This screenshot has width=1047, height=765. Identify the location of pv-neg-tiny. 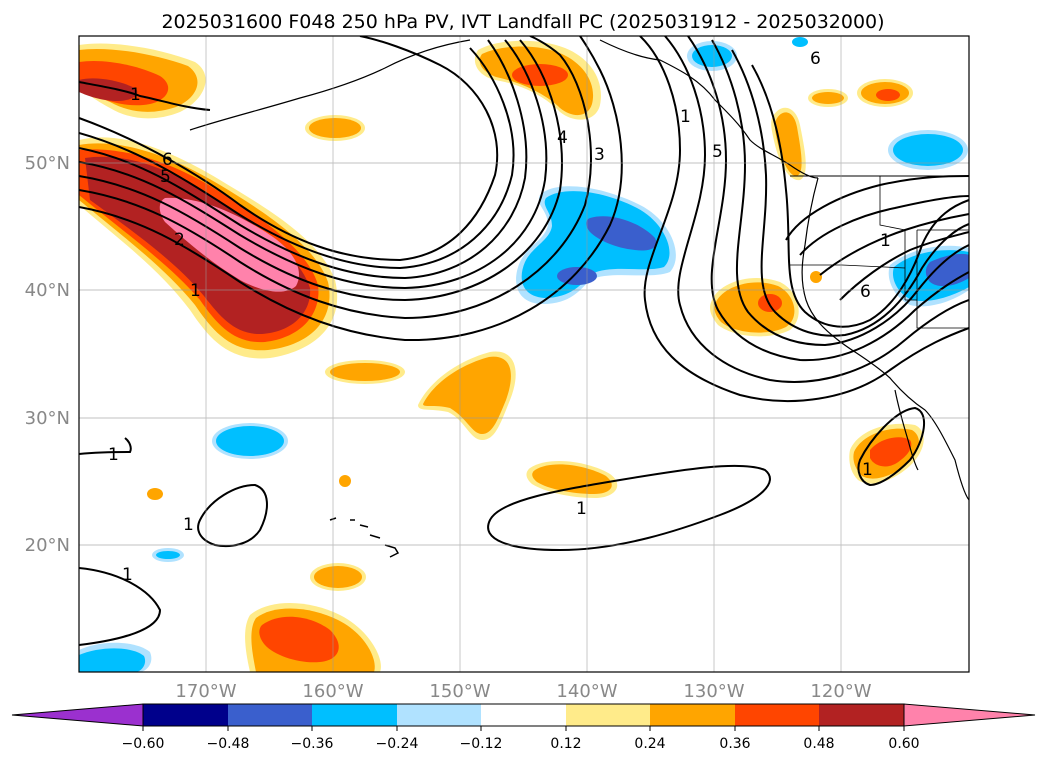
(800, 42).